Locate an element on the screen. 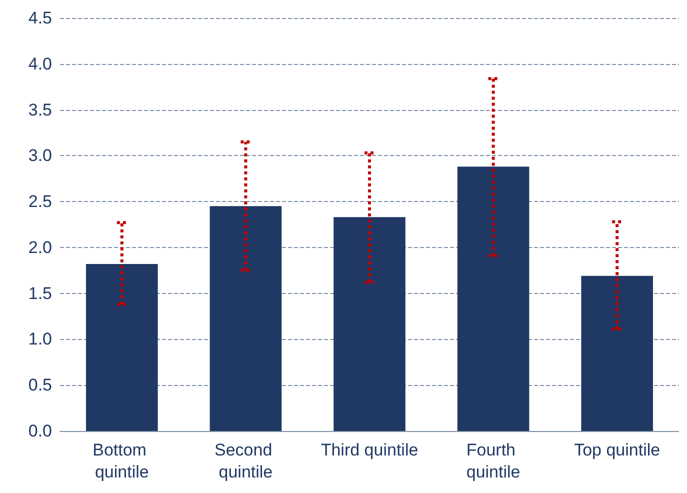  x-tick-label: Bottom quintile is located at coordinates (122, 461).